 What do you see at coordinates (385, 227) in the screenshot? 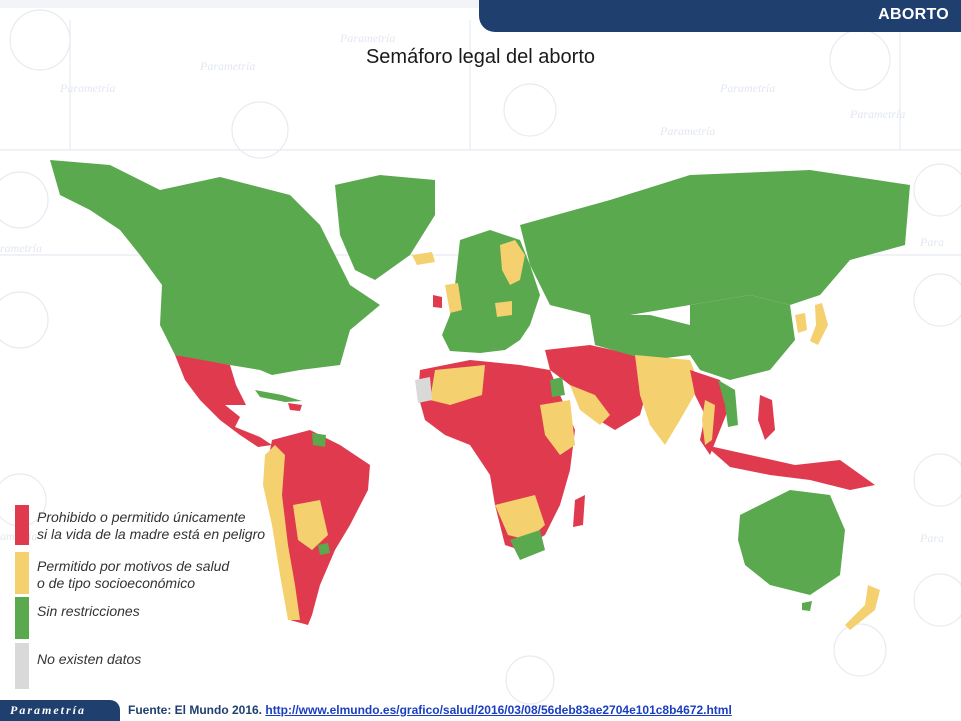
I see `region-greenland` at bounding box center [385, 227].